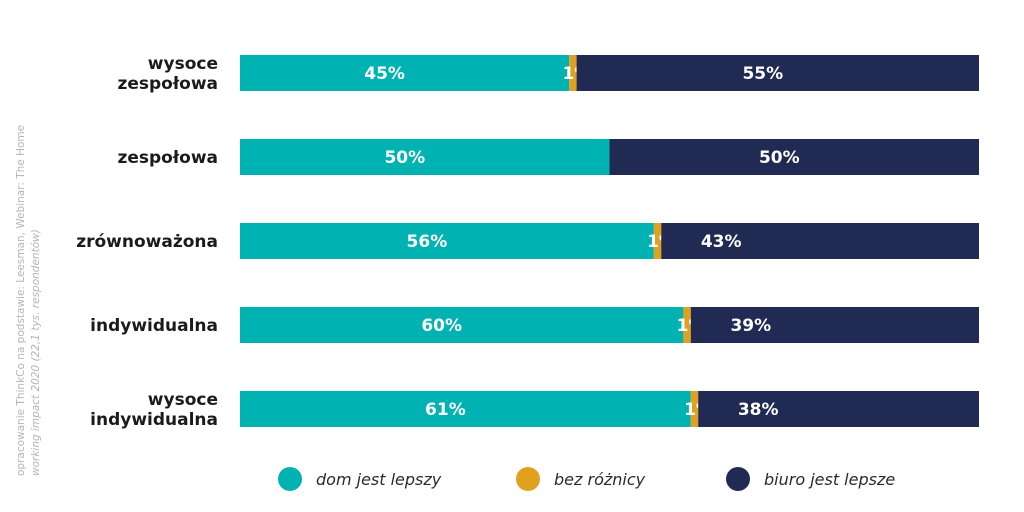 The width and height of the screenshot is (1024, 512). What do you see at coordinates (721, 242) in the screenshot?
I see `data-label: 43%` at bounding box center [721, 242].